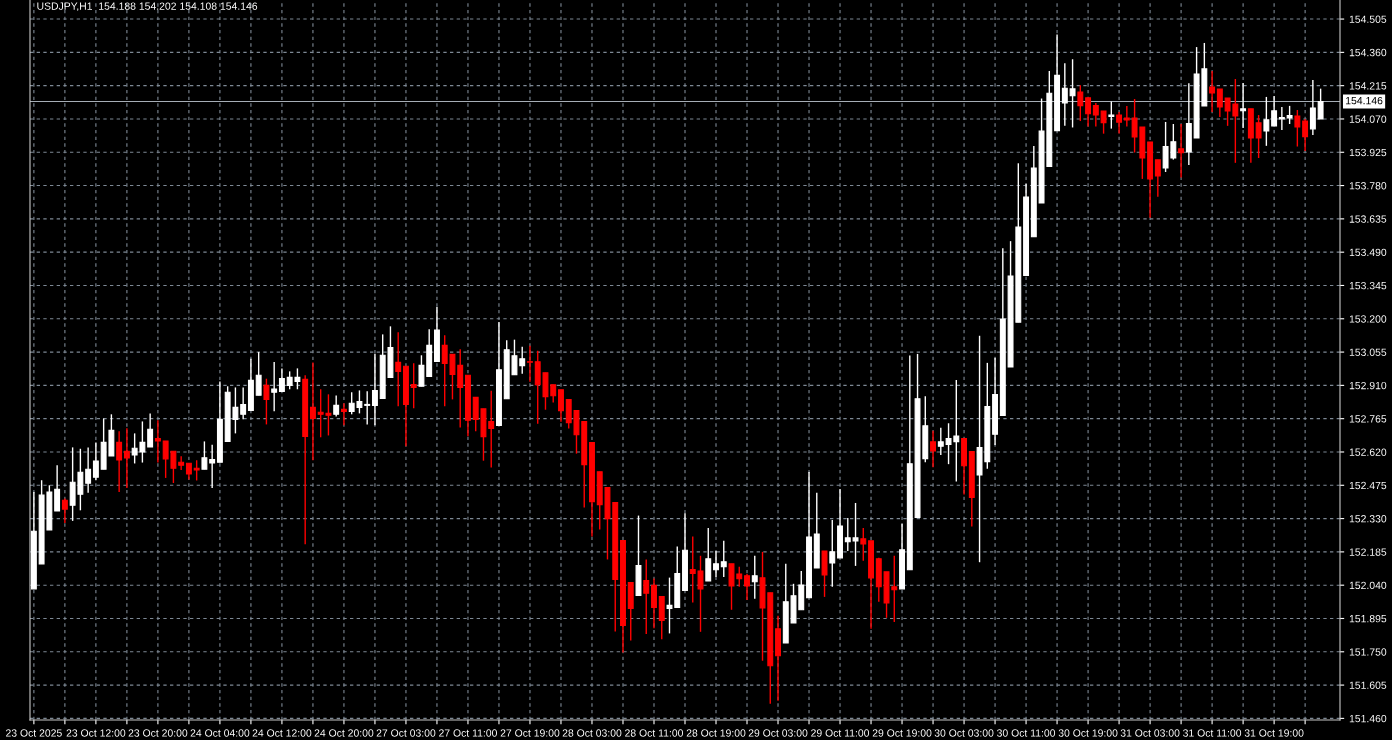 This screenshot has width=1392, height=740. I want to click on chart-title: USDJPY,H1 154.188 154.202 154.108 154.146, so click(147, 7).